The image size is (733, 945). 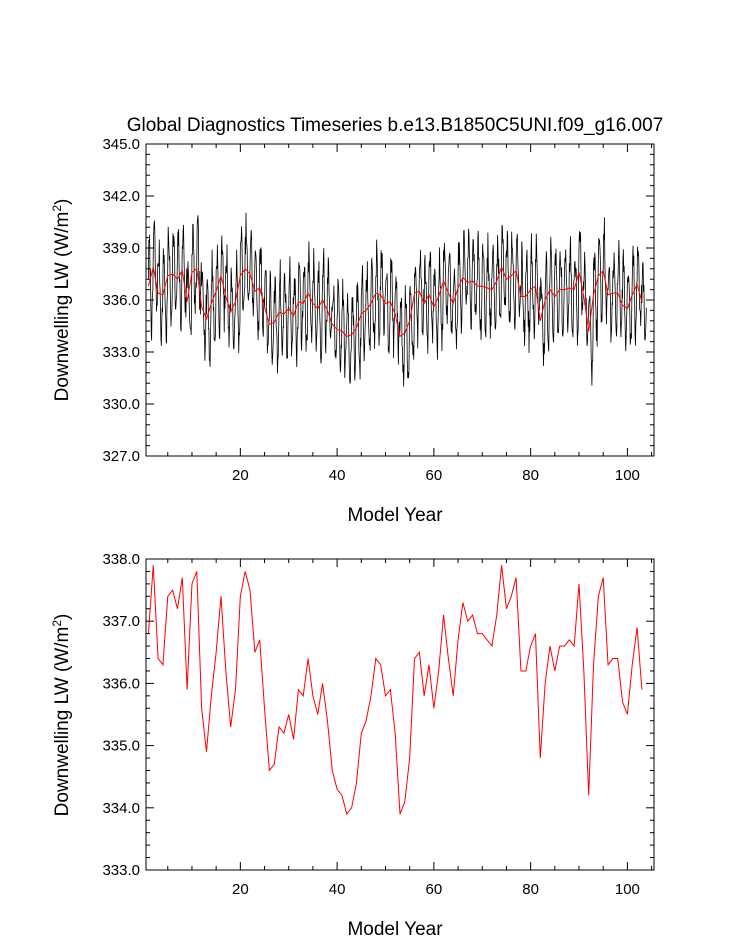 I want to click on bottom-panel-x-tick-labels: 20 40 60 80 100, so click(x=436, y=889).